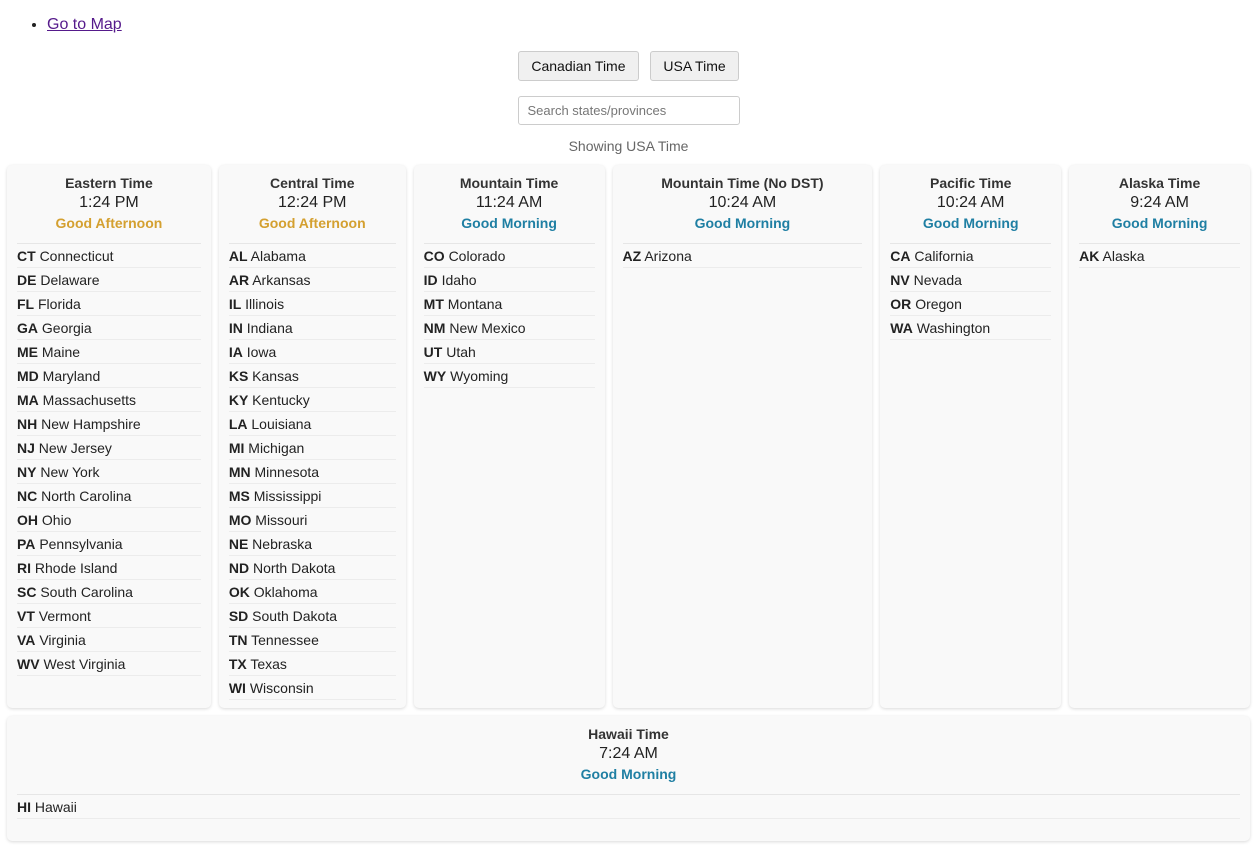  What do you see at coordinates (81, 544) in the screenshot?
I see `state-name: Pennsylvania` at bounding box center [81, 544].